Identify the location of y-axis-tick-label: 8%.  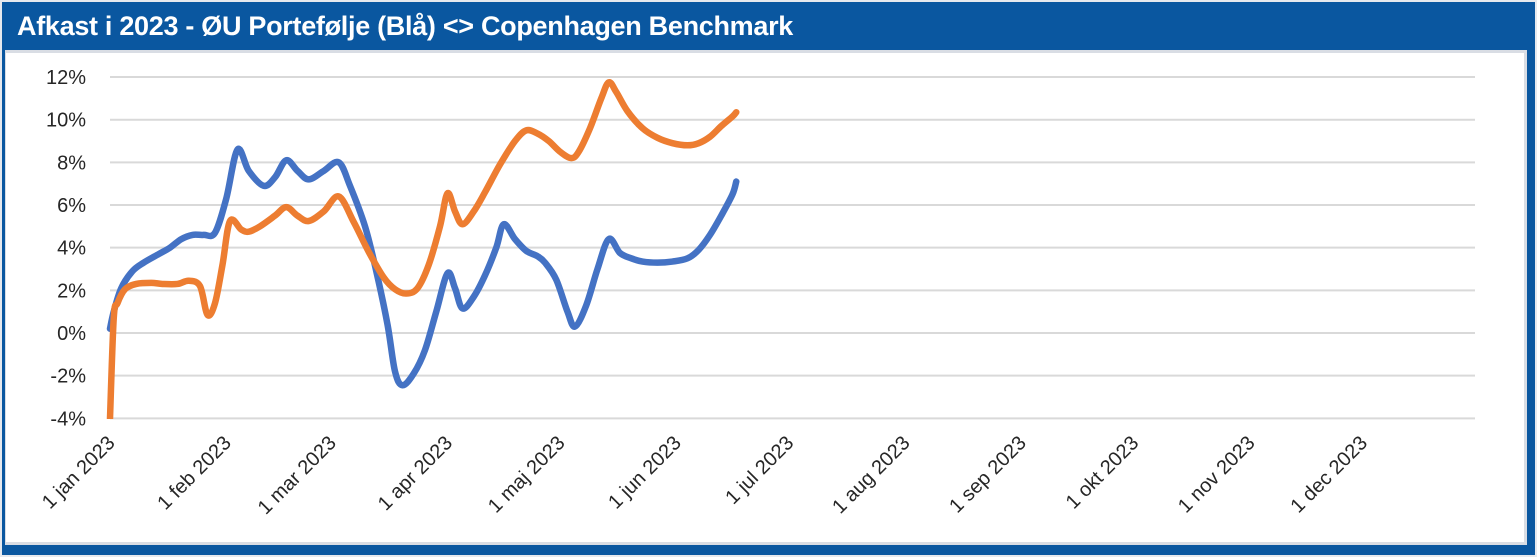
(71, 163).